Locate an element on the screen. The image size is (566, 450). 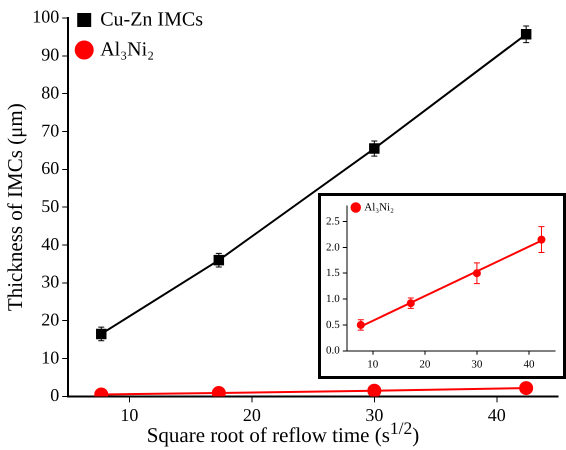
y-axis-title: Thickness of IMCs (μm) is located at coordinates (15, 207).